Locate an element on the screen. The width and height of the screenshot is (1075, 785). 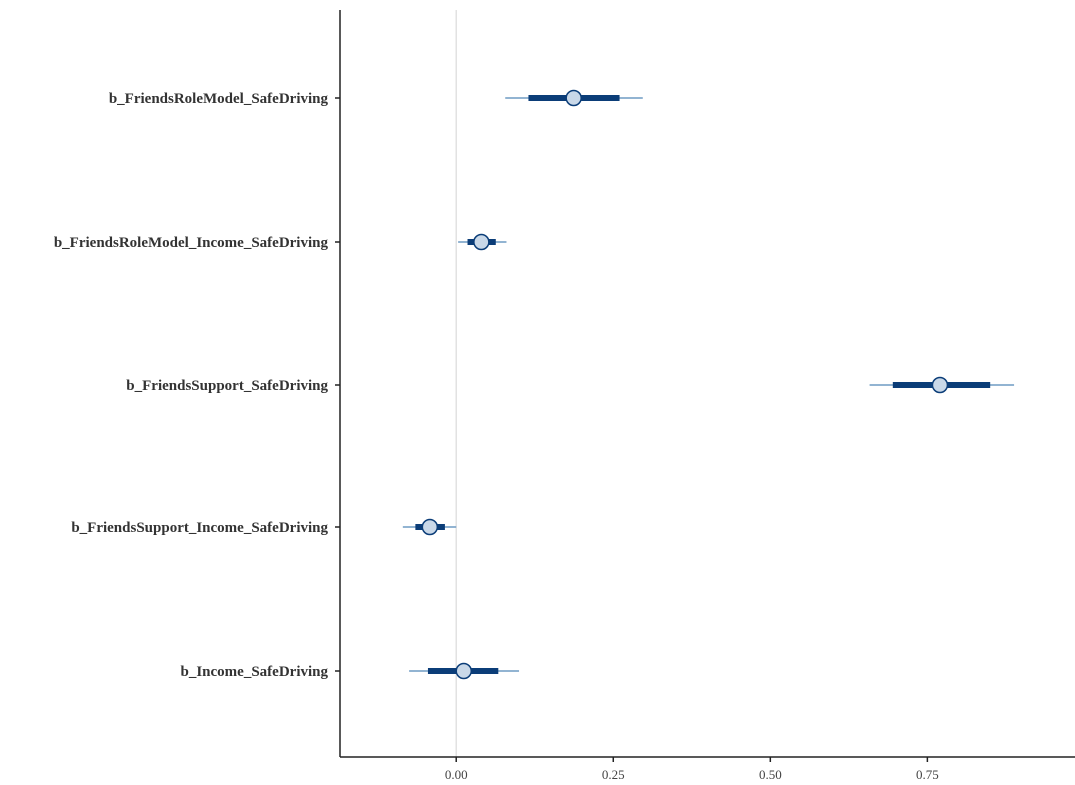
y-tick-label: b_FriendsRoleModel_Income_SafeDriving is located at coordinates (191, 243).